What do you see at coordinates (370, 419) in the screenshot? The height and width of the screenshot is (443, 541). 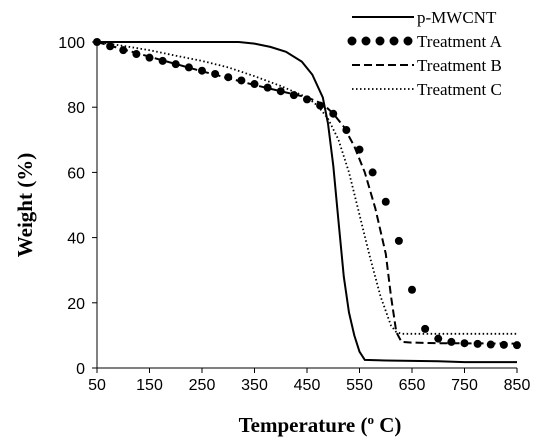 I see `x-axis-title-superscript: o` at bounding box center [370, 419].